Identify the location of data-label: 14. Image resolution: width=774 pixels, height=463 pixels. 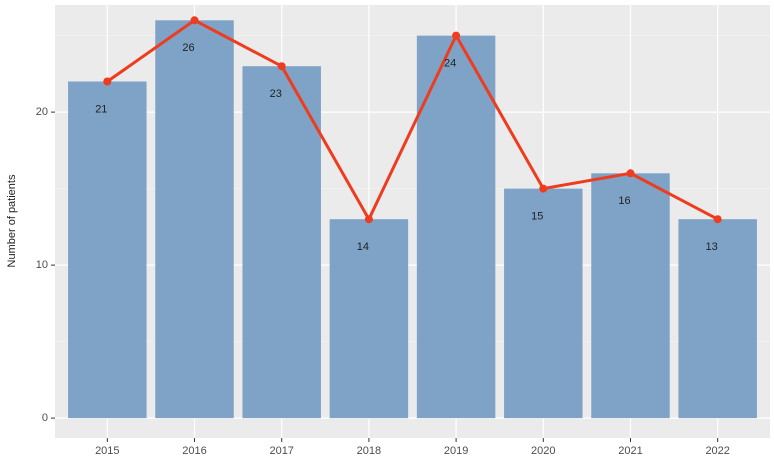
(363, 247).